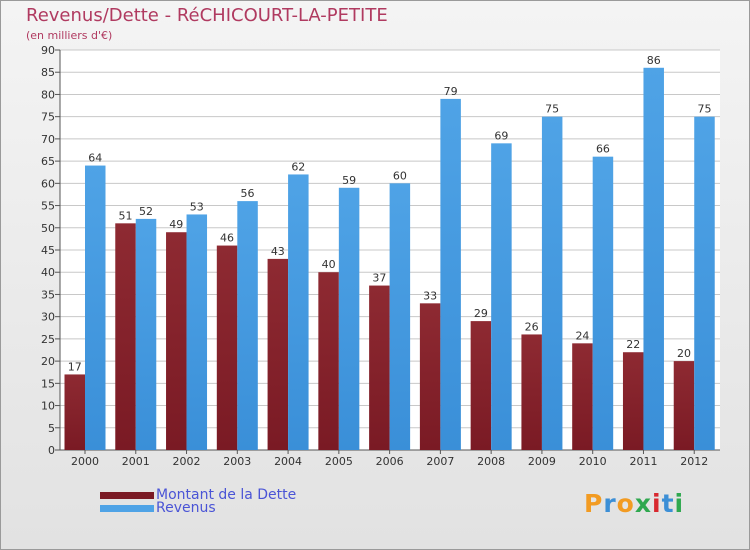 The image size is (750, 550). What do you see at coordinates (48, 250) in the screenshot?
I see `y-tick-label: 45` at bounding box center [48, 250].